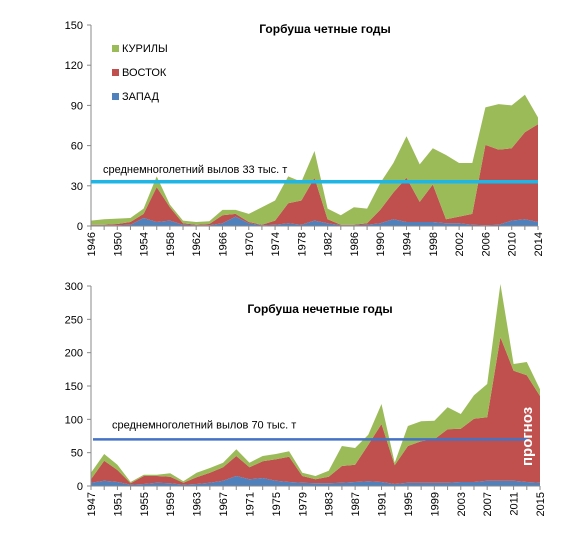 This screenshot has width=577, height=545. What do you see at coordinates (539, 244) in the screenshot?
I see `x-tick-label: 2014` at bounding box center [539, 244].